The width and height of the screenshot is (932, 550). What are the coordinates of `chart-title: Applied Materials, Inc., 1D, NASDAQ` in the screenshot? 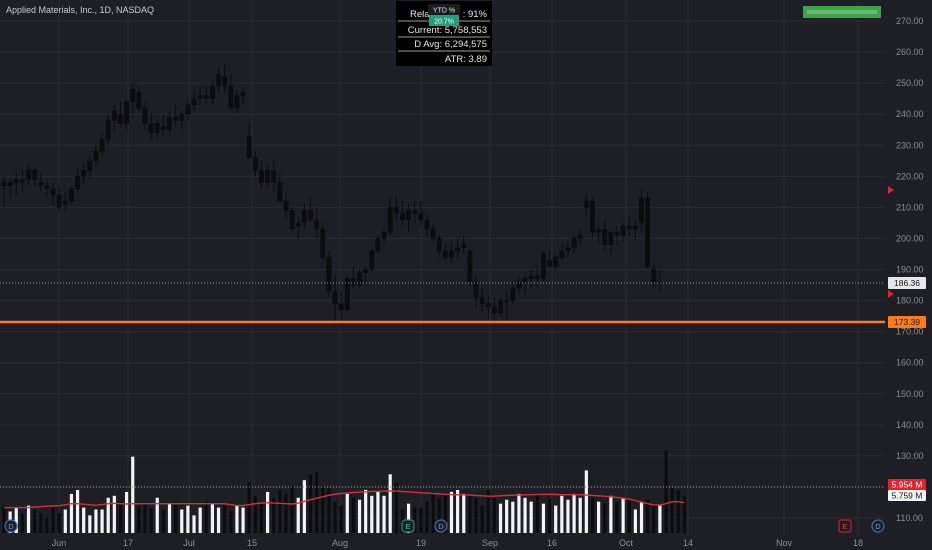 It's located at (80, 10).